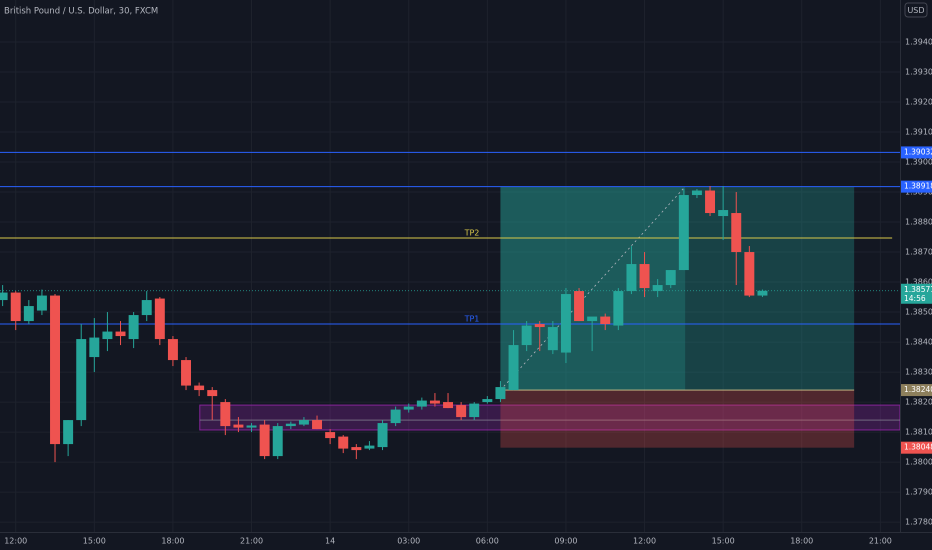 The width and height of the screenshot is (932, 550). What do you see at coordinates (487, 541) in the screenshot?
I see `x-tick-label: 06:00` at bounding box center [487, 541].